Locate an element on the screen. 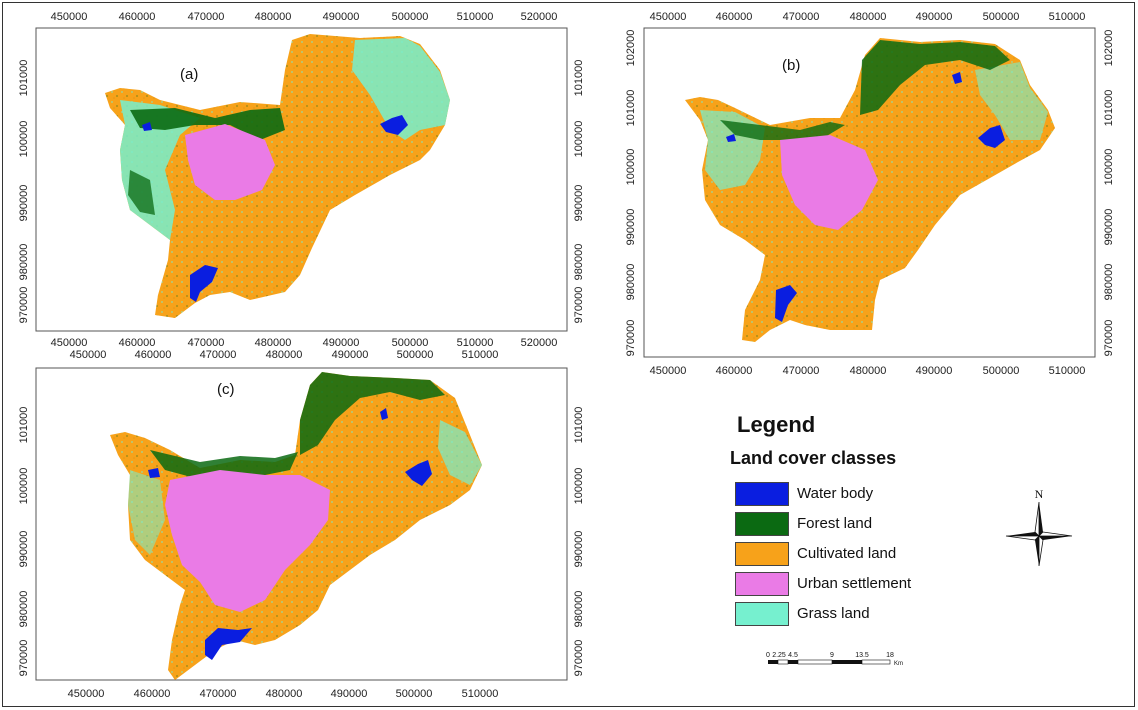  legend-item-grass-land: Grass land is located at coordinates (860, 615).